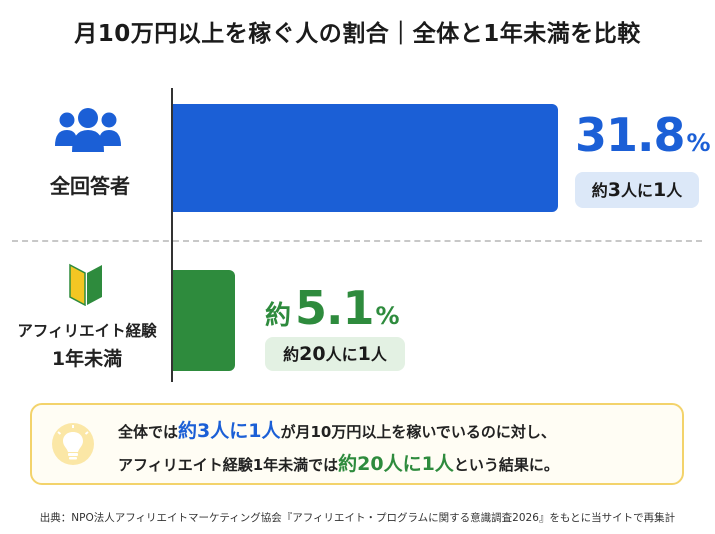 This screenshot has height=534, width=715. I want to click on category-axis-line, so click(172, 235).